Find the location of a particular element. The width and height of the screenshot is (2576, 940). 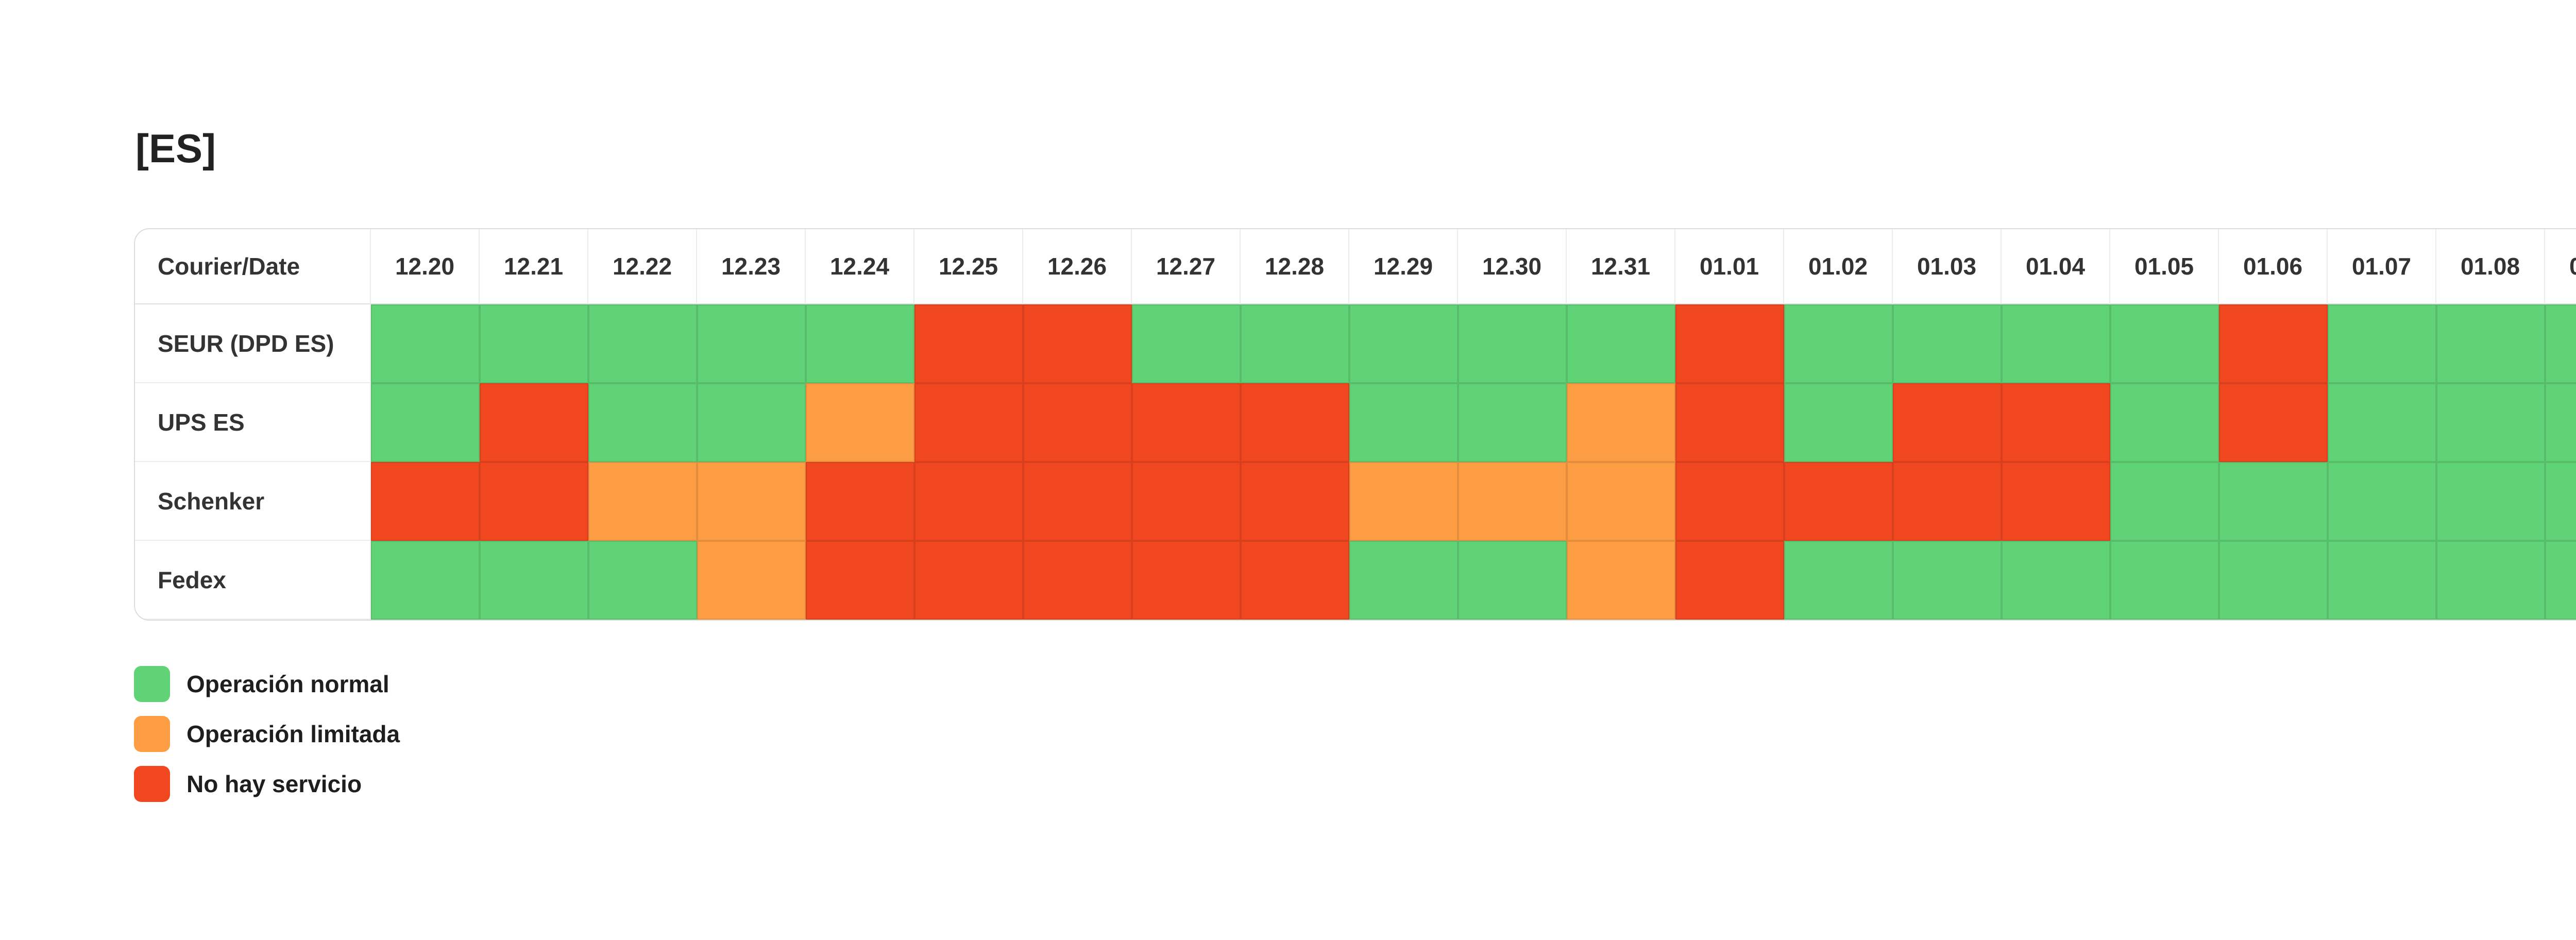

date-header-cell: 01.09 is located at coordinates (2560, 266).